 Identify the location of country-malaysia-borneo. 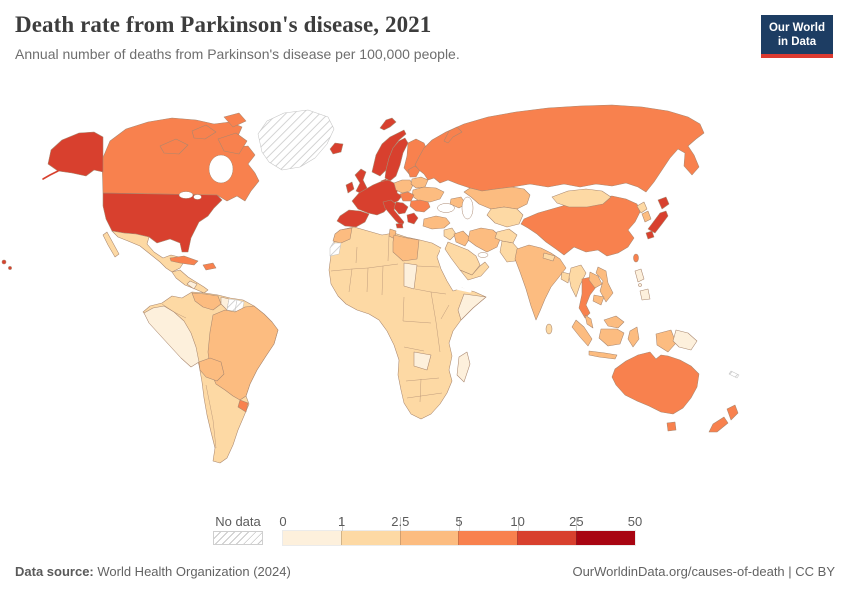
(614, 322).